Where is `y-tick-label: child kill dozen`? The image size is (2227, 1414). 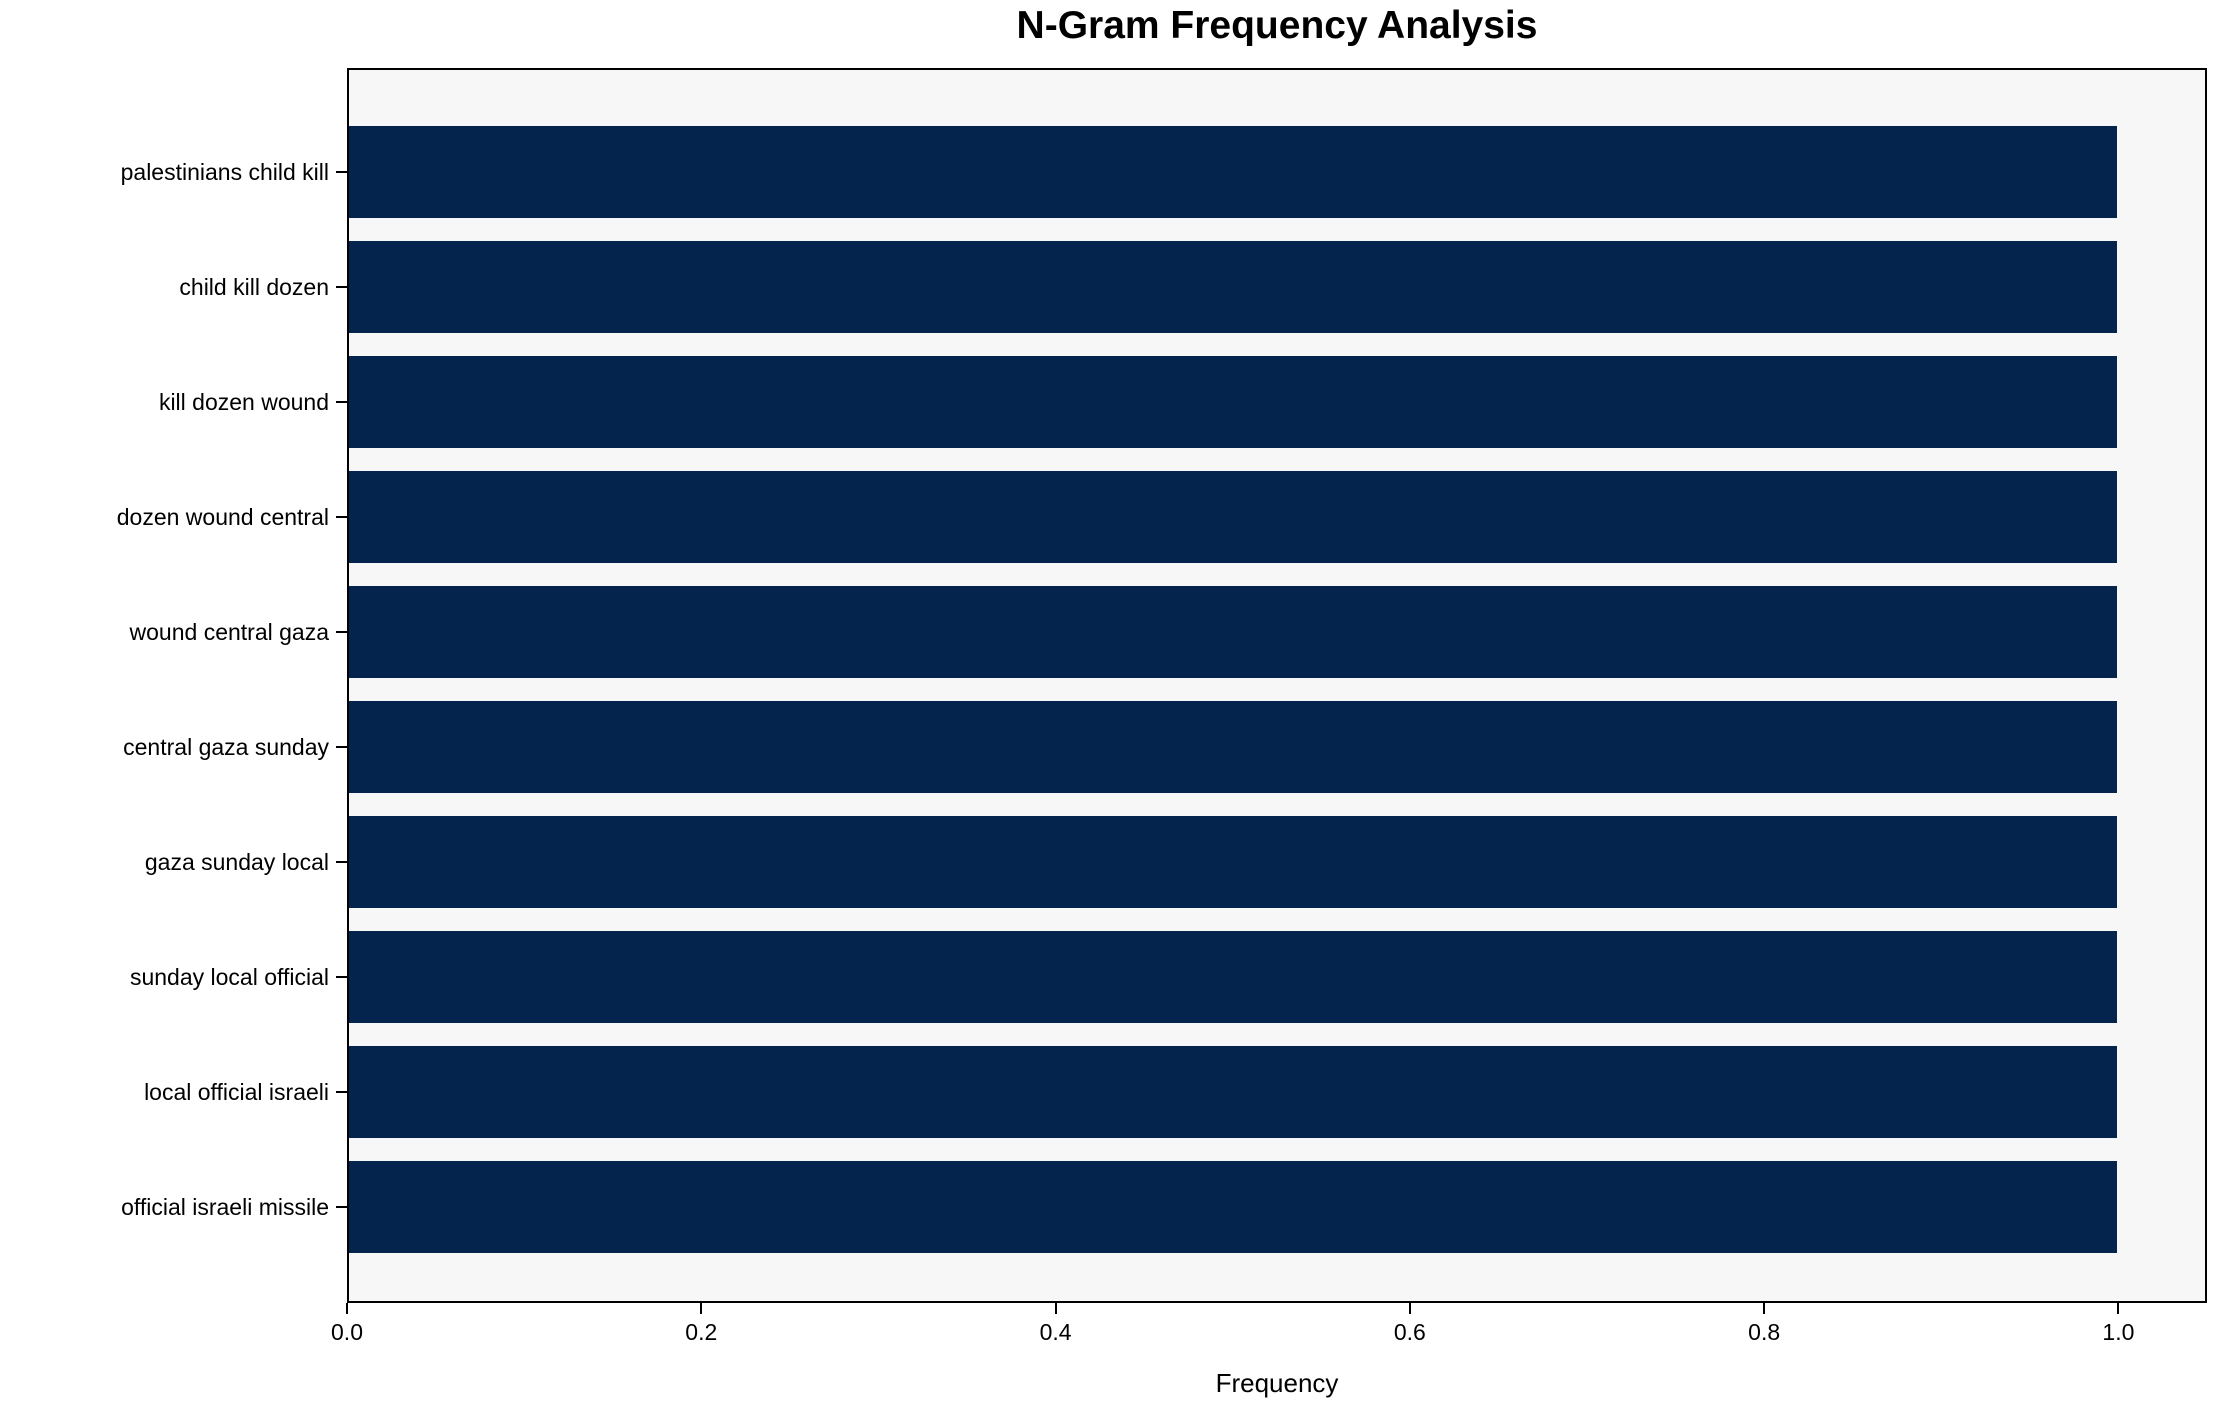 y-tick-label: child kill dozen is located at coordinates (254, 286).